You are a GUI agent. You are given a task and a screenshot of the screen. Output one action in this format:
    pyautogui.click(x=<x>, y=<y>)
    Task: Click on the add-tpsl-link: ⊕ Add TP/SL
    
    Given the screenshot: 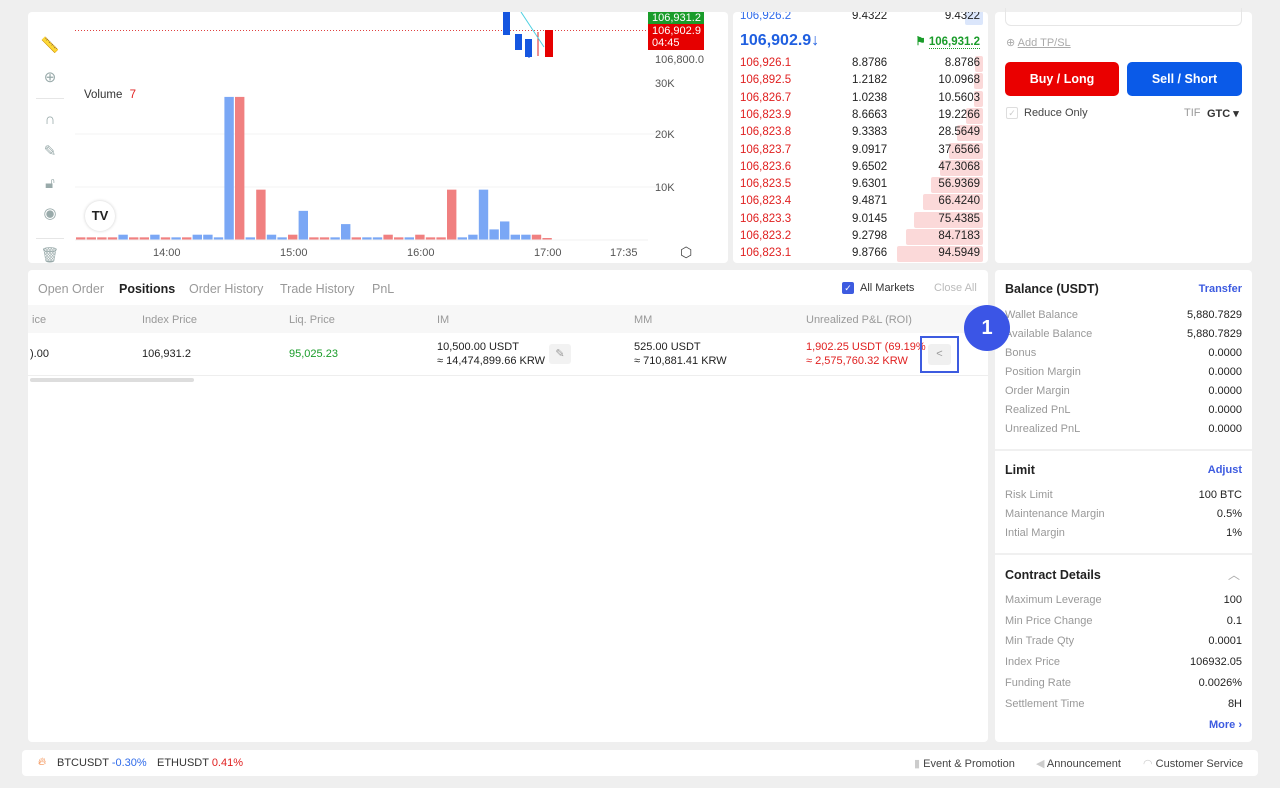 What is the action you would take?
    pyautogui.click(x=1038, y=42)
    